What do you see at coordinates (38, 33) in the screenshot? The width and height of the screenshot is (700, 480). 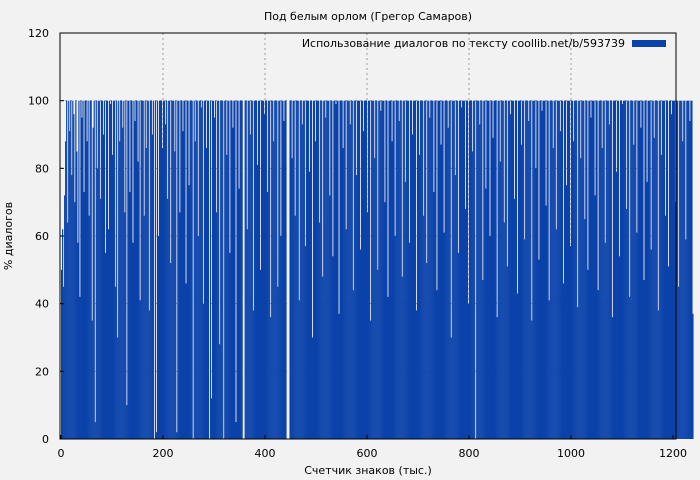 I see `y-tick-label: 120` at bounding box center [38, 33].